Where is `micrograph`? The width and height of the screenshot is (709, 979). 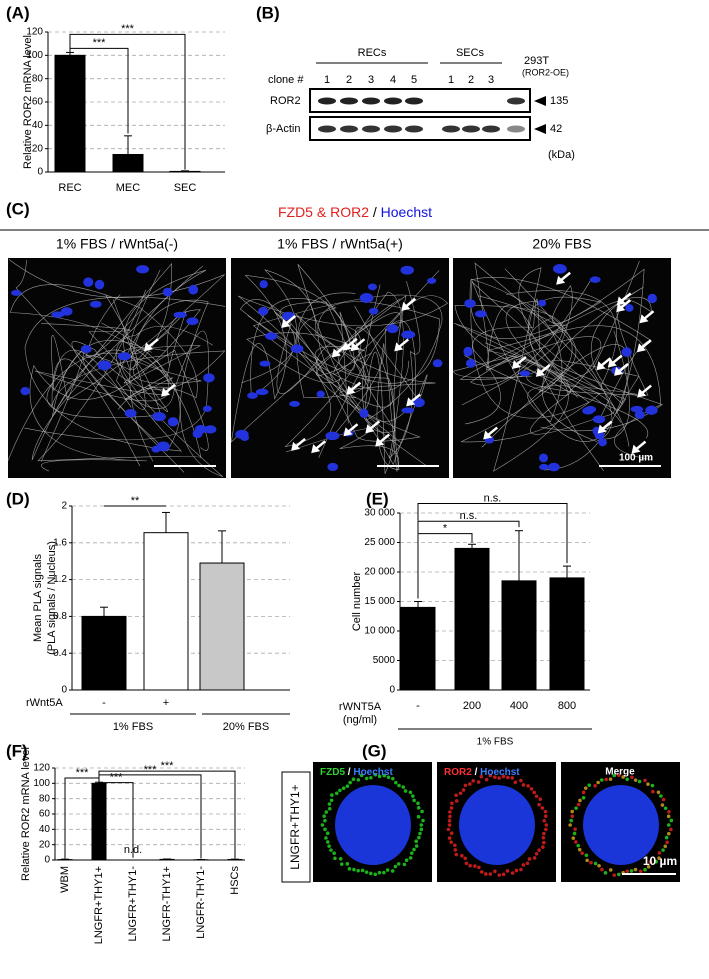
micrograph is located at coordinates (340, 368).